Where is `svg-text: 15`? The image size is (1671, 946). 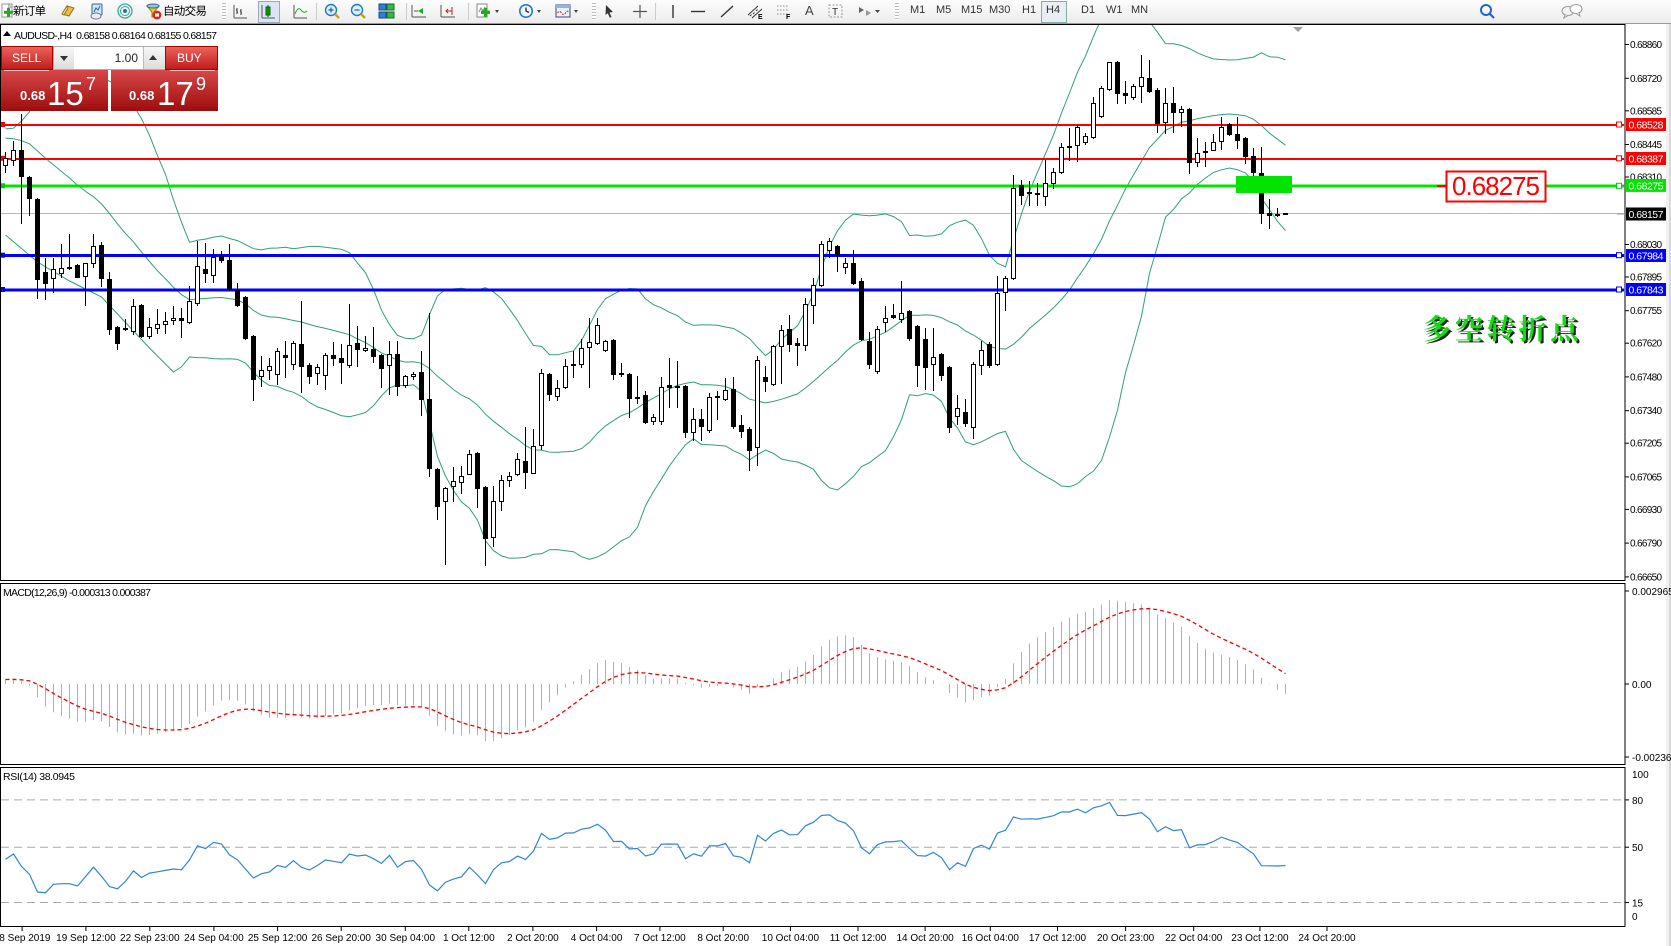 svg-text: 15 is located at coordinates (1638, 904).